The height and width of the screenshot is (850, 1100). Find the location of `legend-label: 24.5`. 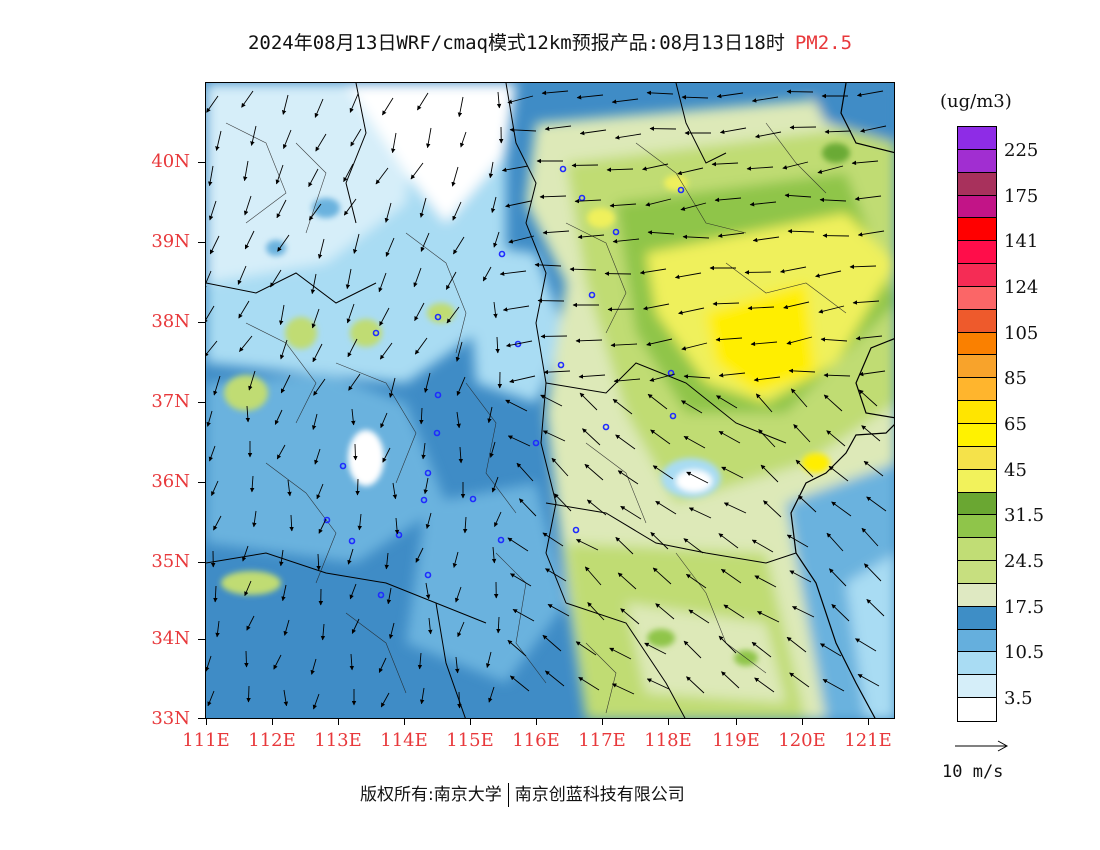

legend-label: 24.5 is located at coordinates (1024, 562).